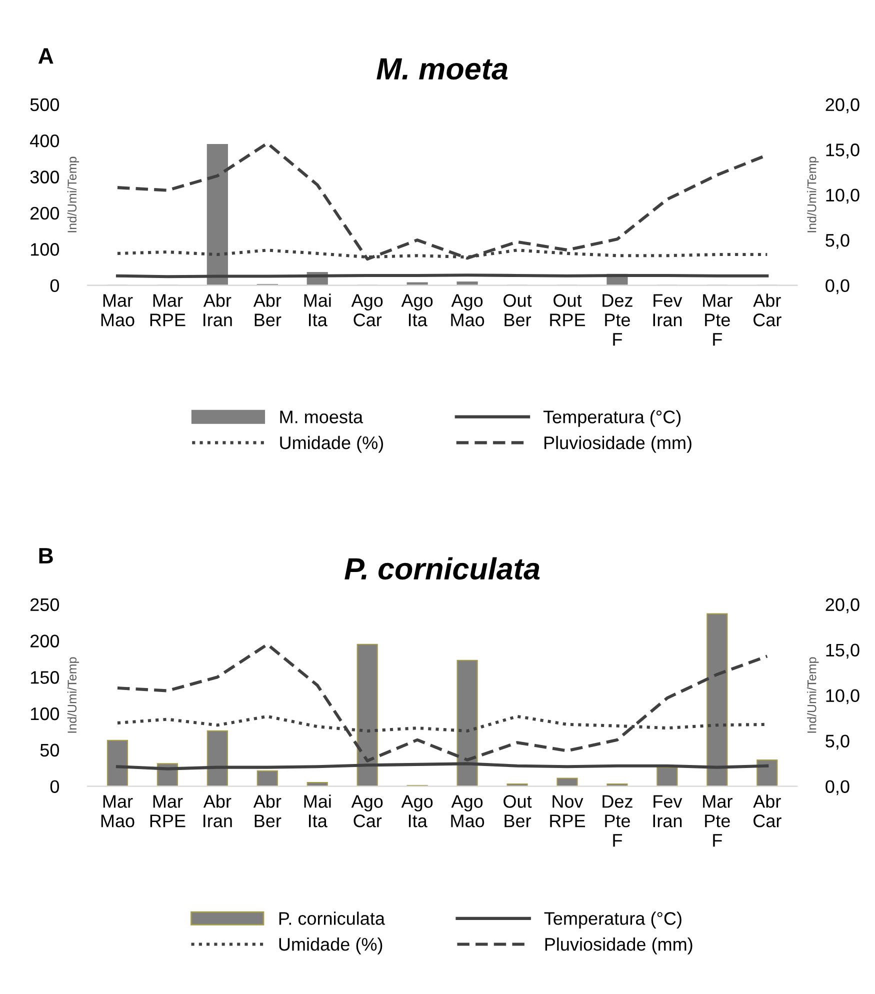 The height and width of the screenshot is (994, 875). I want to click on y-tick-label: 250, so click(45, 605).